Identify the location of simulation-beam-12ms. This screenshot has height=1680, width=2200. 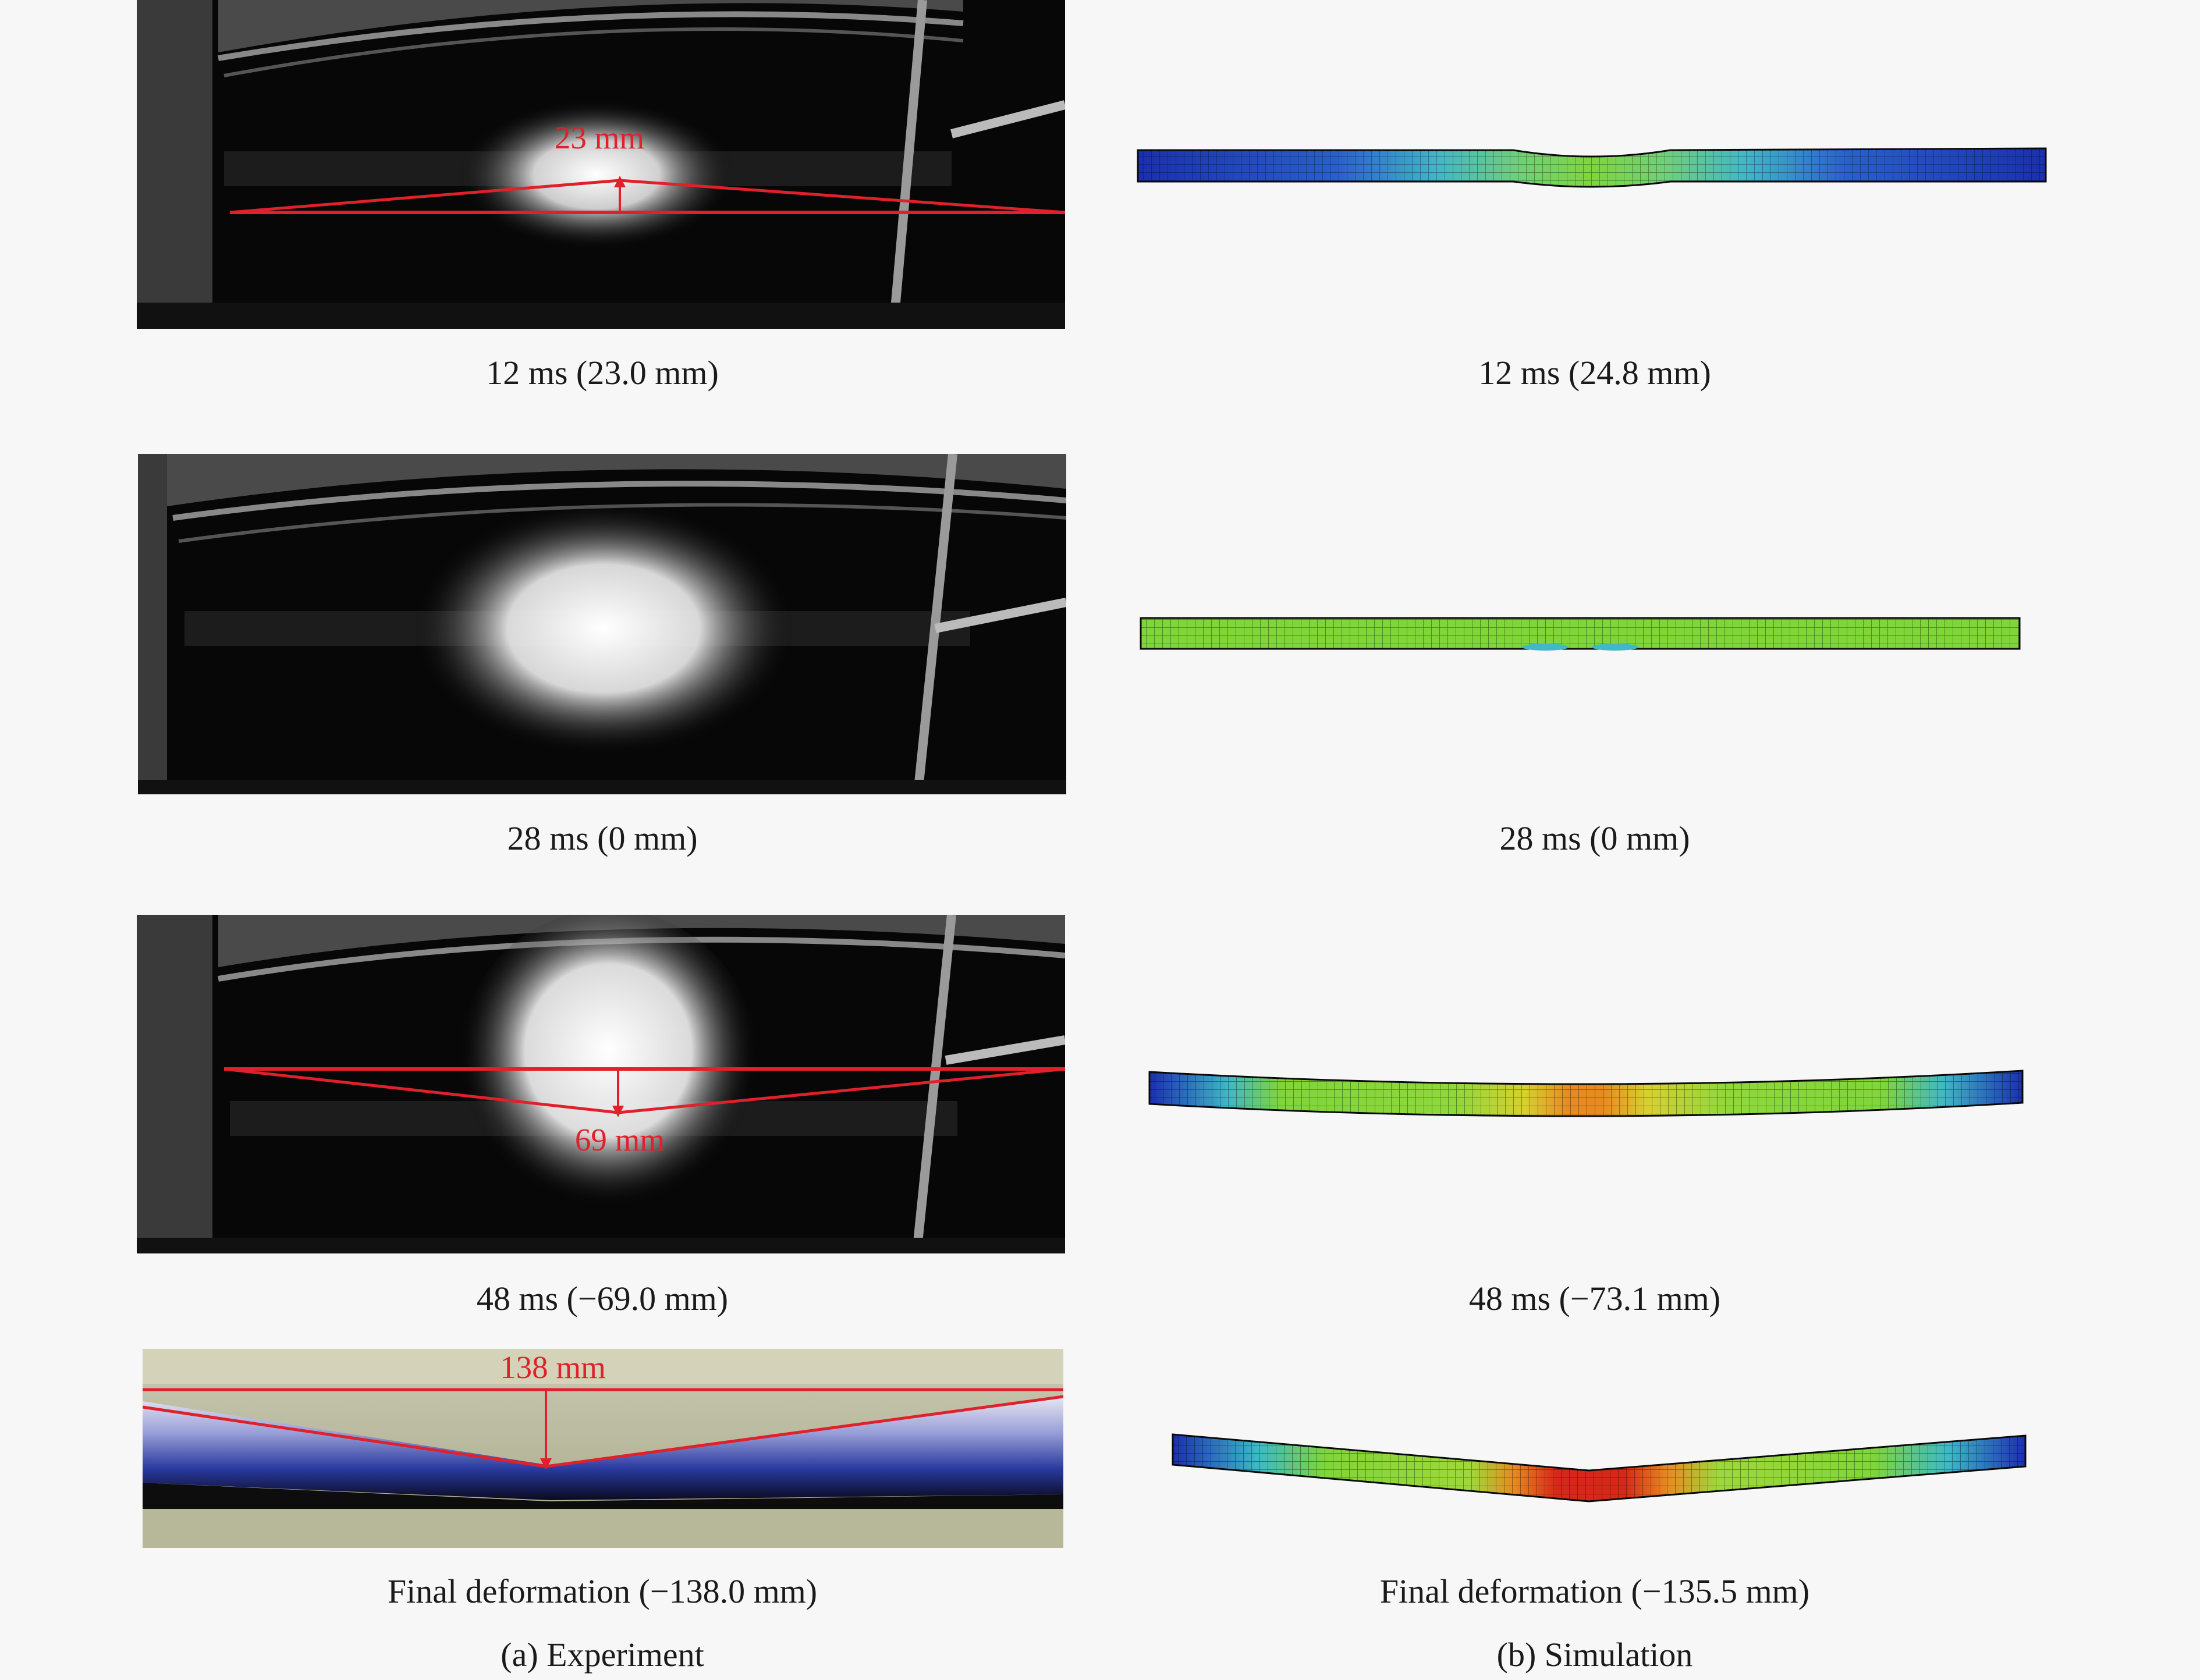
(1592, 169).